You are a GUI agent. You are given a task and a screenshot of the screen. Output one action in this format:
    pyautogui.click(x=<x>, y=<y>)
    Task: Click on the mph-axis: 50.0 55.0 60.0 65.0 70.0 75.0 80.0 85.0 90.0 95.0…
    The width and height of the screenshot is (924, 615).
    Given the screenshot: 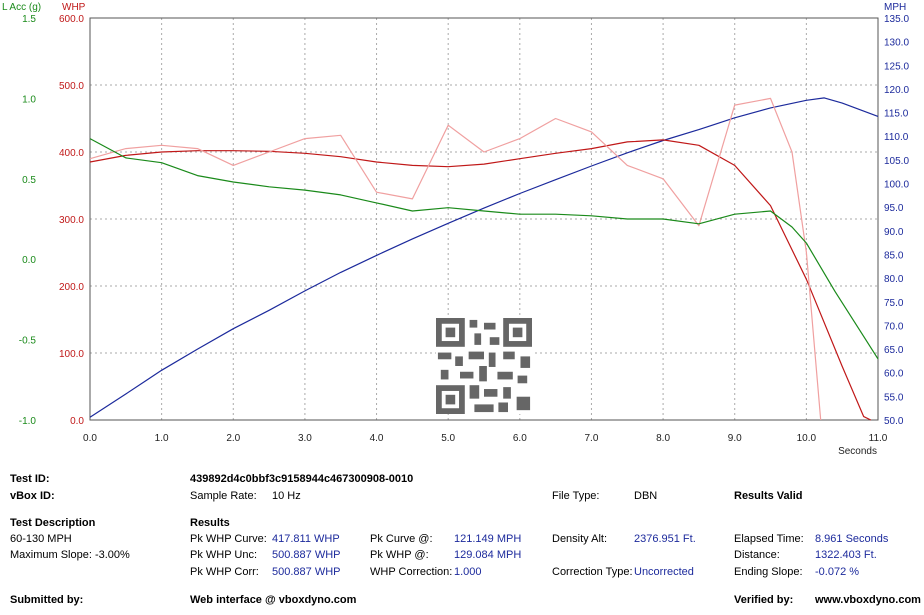 What is the action you would take?
    pyautogui.click(x=896, y=220)
    